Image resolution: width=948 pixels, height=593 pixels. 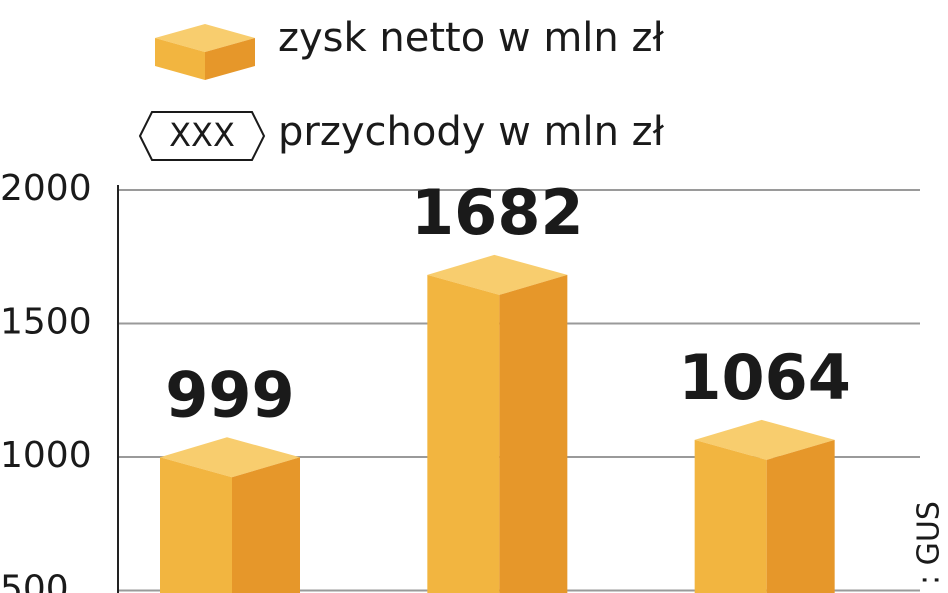 I want to click on legend-marker-text: XXX, so click(x=202, y=135).